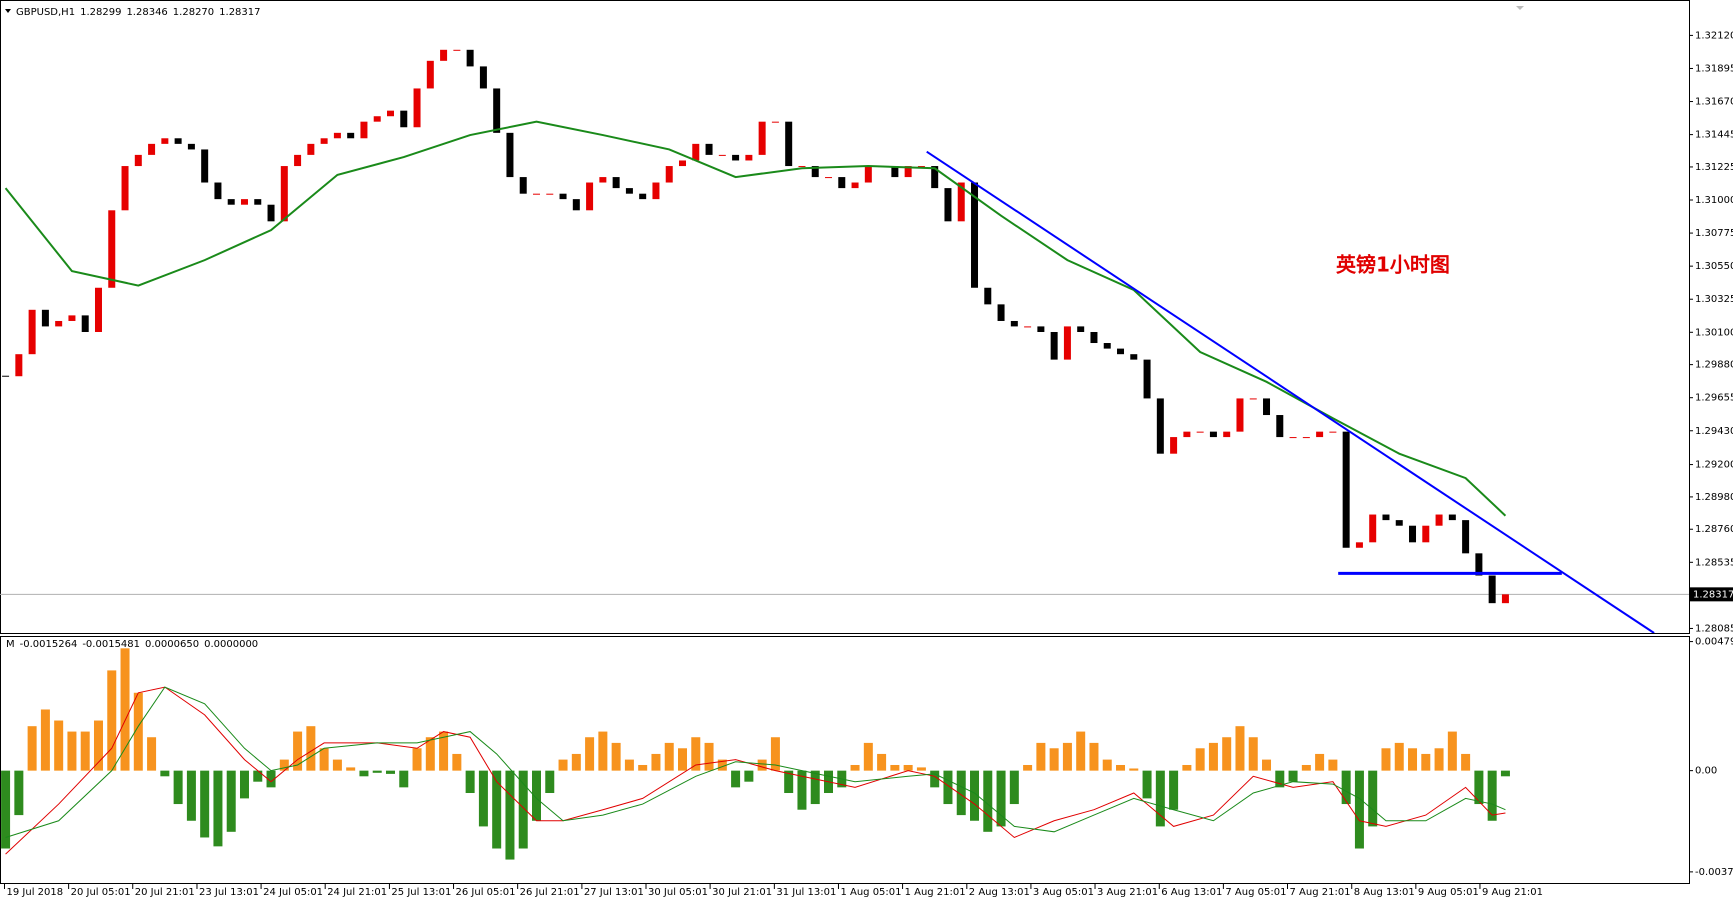  What do you see at coordinates (1714, 628) in the screenshot?
I see `y-tick-label: 1.28085` at bounding box center [1714, 628].